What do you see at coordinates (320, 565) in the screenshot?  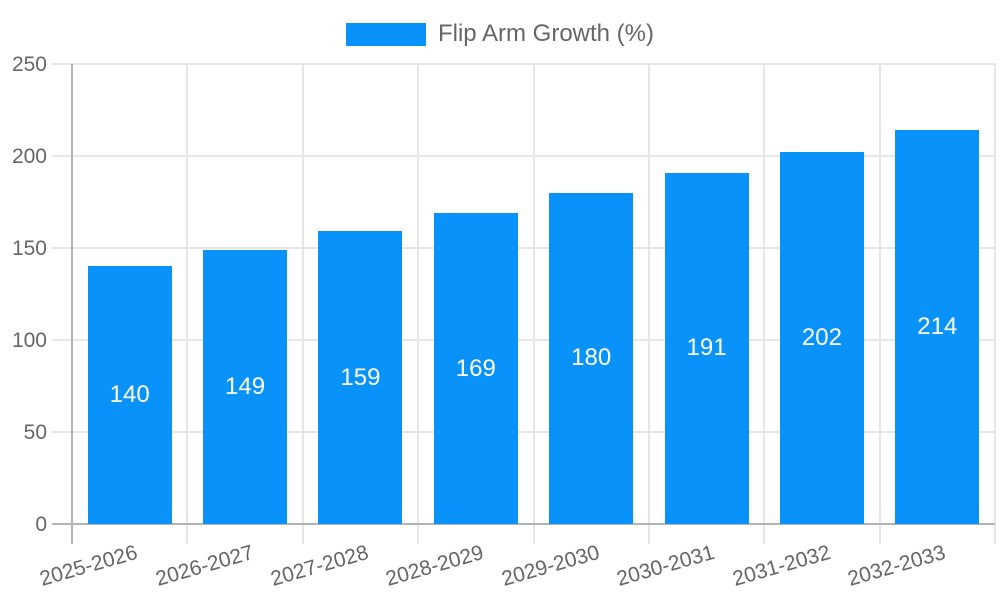 I see `x-tick-label: 2027-2028` at bounding box center [320, 565].